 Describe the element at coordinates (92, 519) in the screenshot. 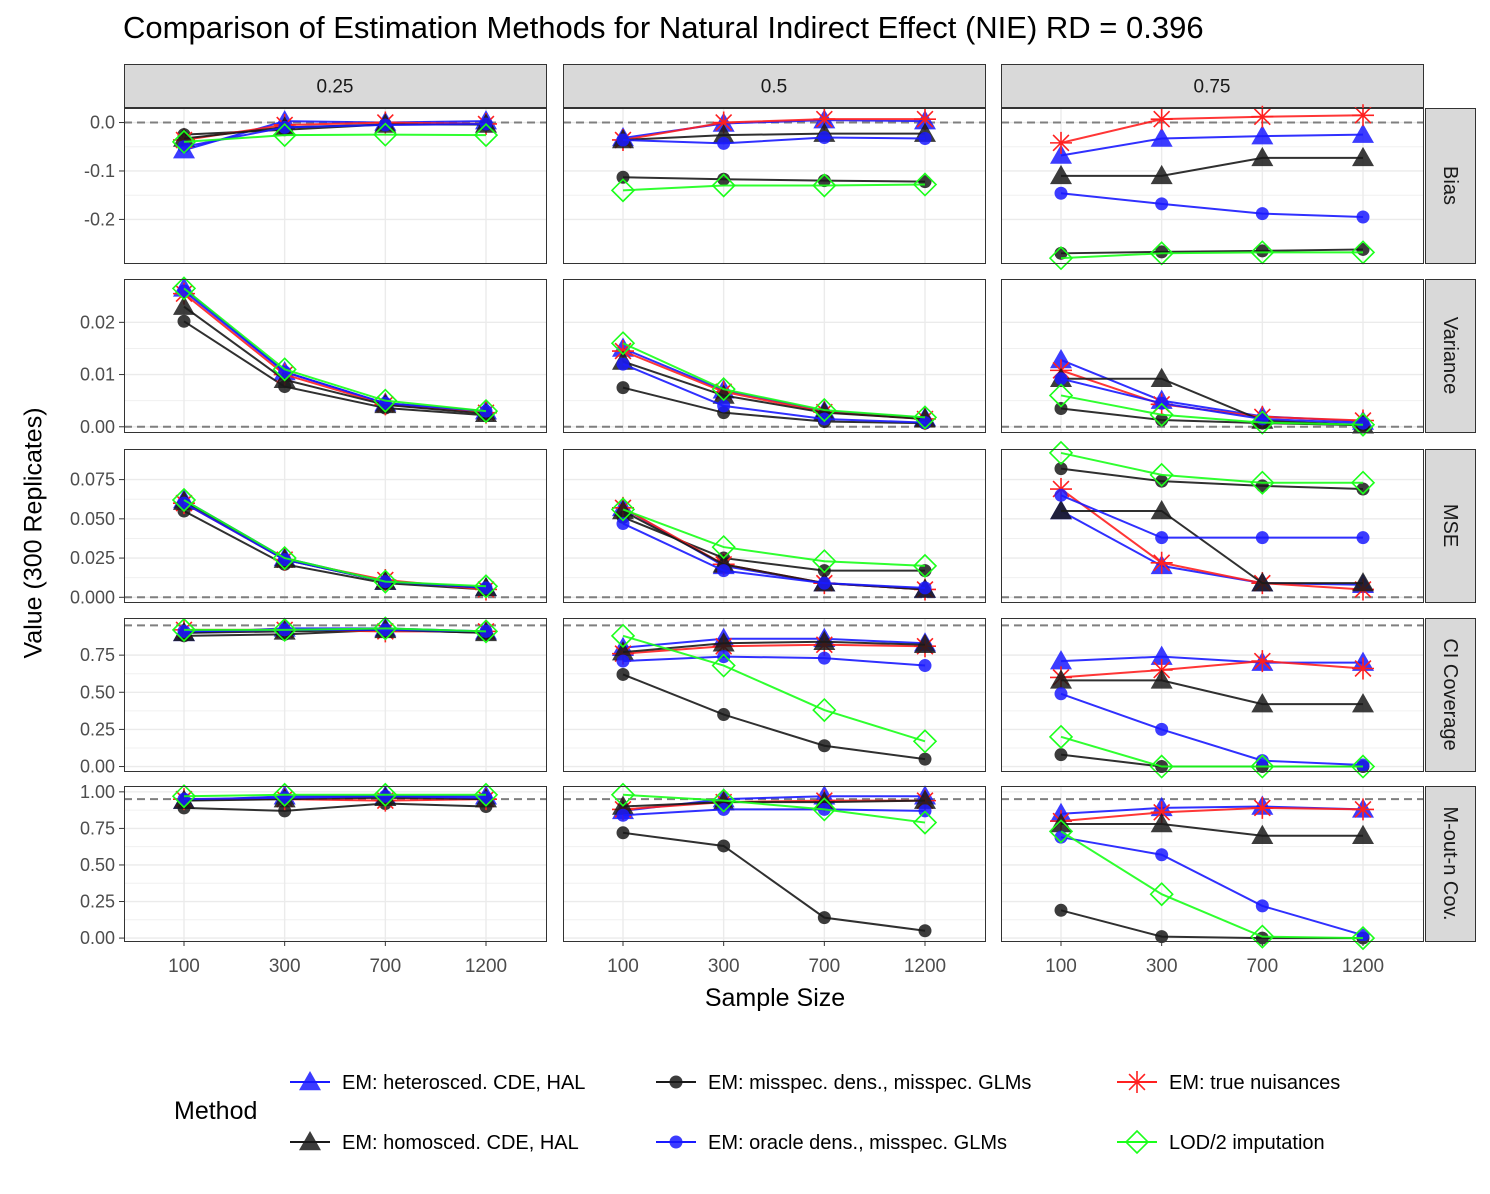

I see `y-tick-label: 0.050` at that location.